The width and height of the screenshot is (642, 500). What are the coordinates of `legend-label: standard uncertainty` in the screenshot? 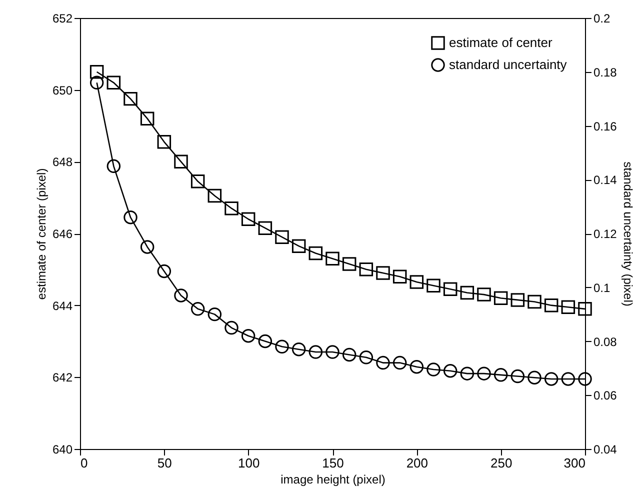 It's located at (508, 64).